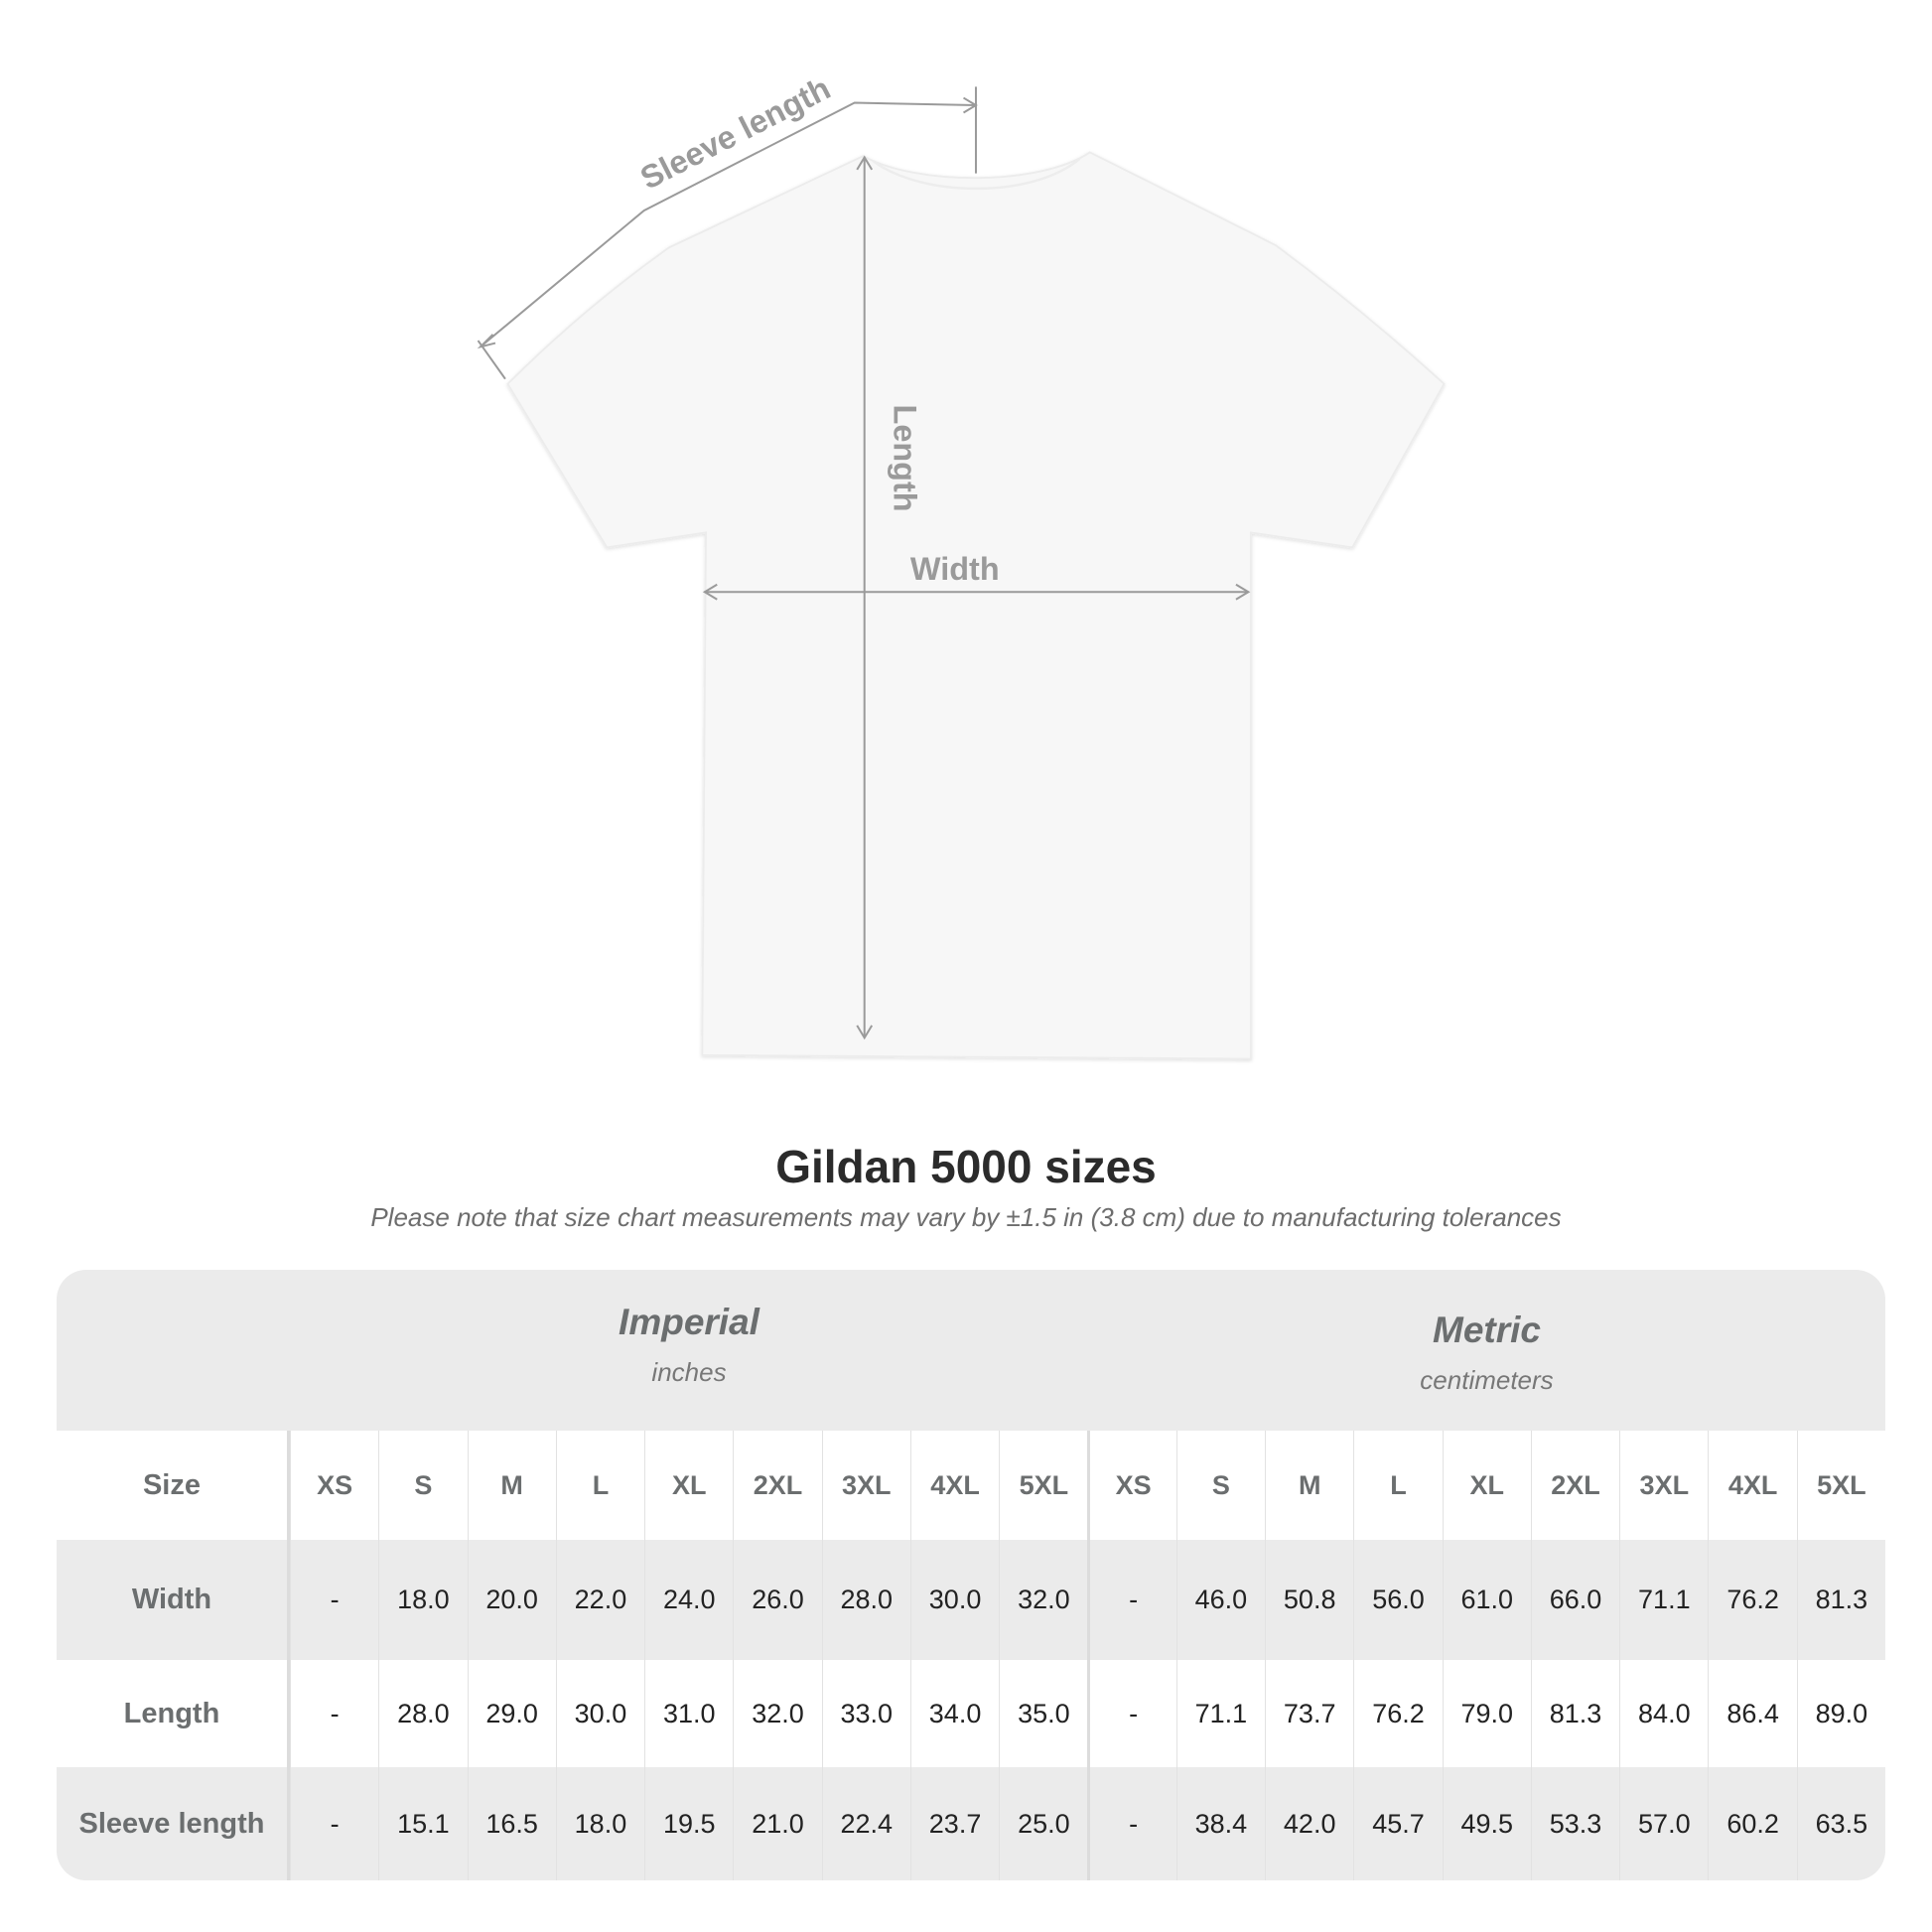  What do you see at coordinates (173, 1486) in the screenshot?
I see `row-label: Size` at bounding box center [173, 1486].